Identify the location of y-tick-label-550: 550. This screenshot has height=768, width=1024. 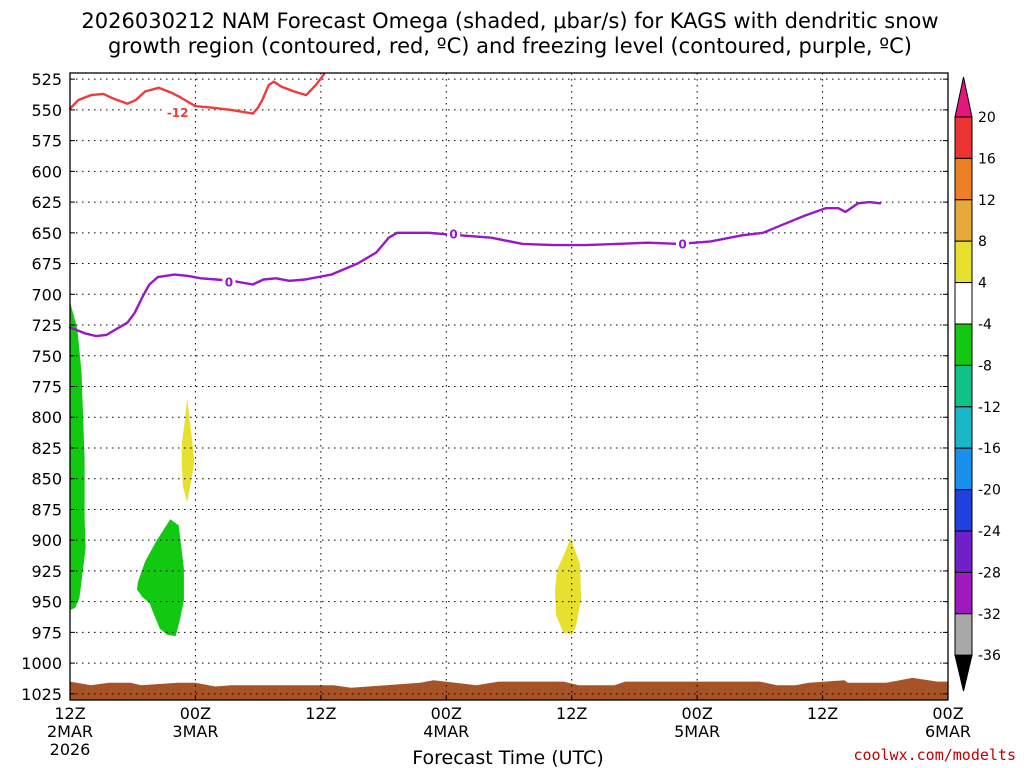
(46, 110).